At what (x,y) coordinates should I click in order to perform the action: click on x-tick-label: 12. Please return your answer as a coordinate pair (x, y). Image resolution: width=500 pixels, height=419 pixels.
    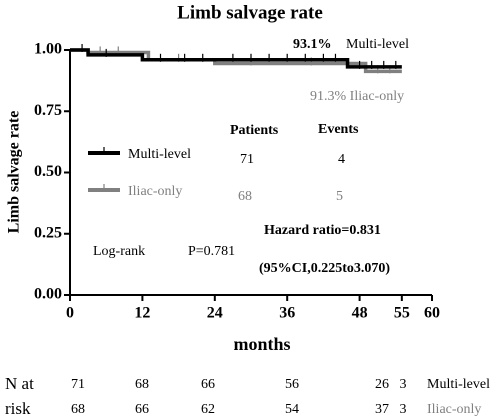
    Looking at the image, I should click on (142, 313).